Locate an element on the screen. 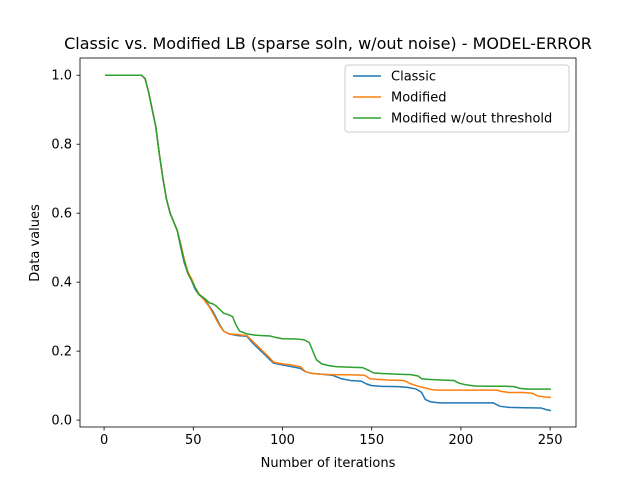 Image resolution: width=640 pixels, height=480 pixels. x-tick-label: 150 is located at coordinates (371, 440).